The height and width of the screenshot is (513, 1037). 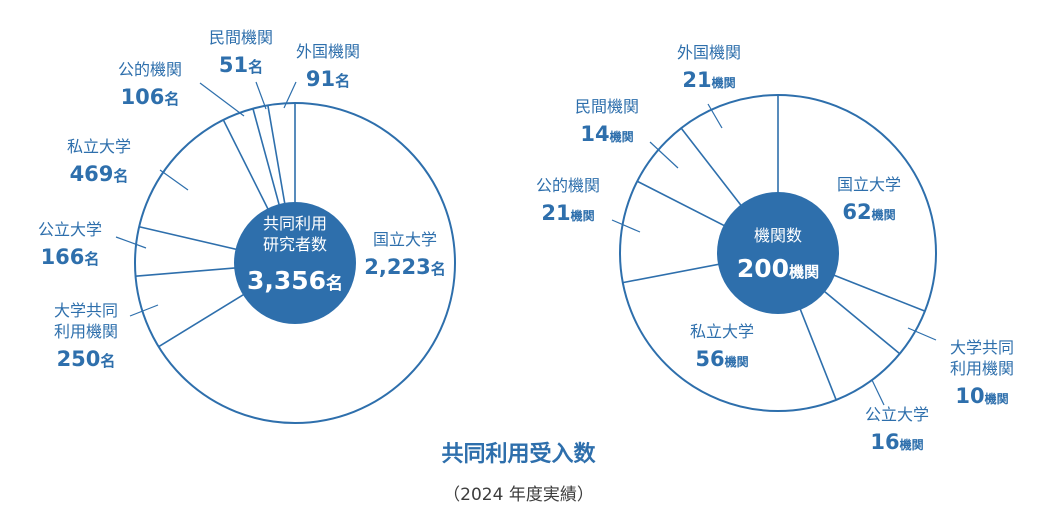 What do you see at coordinates (241, 65) in the screenshot?
I see `slice-value: 51名` at bounding box center [241, 65].